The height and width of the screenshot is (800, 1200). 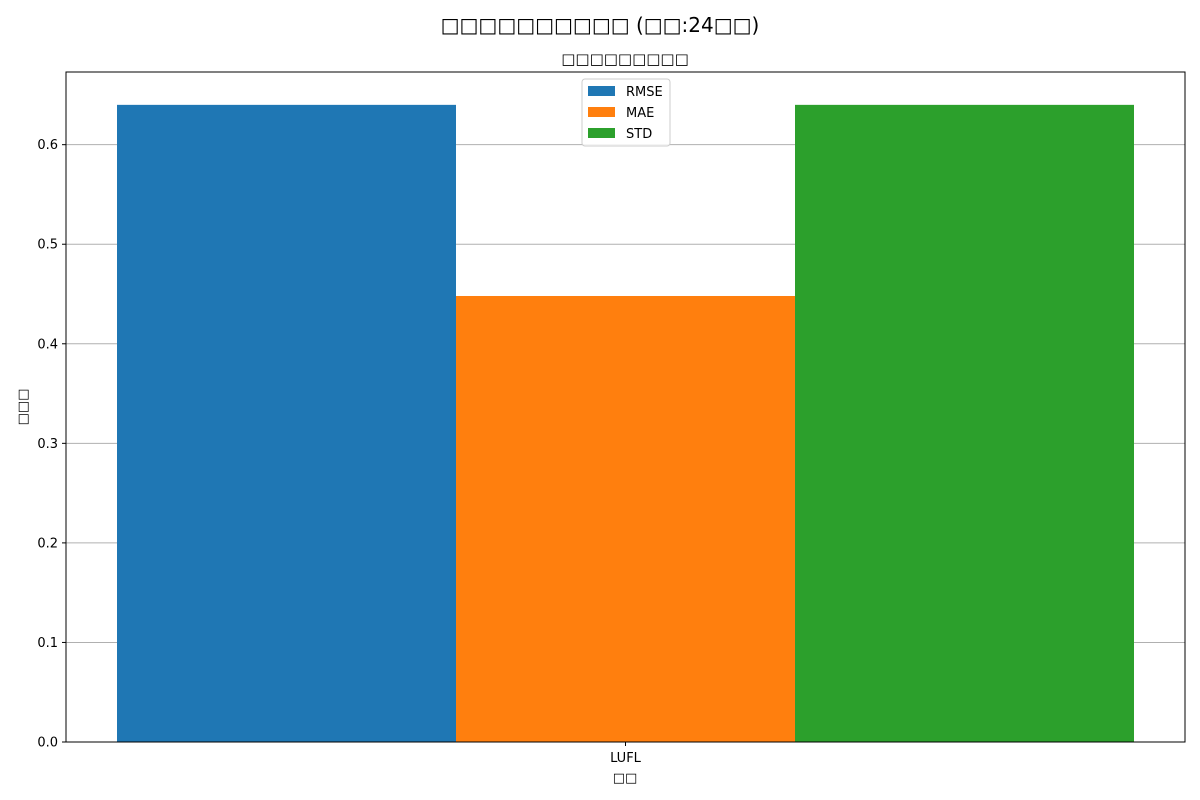 What do you see at coordinates (47, 245) in the screenshot?
I see `y-tick-label: 0.5` at bounding box center [47, 245].